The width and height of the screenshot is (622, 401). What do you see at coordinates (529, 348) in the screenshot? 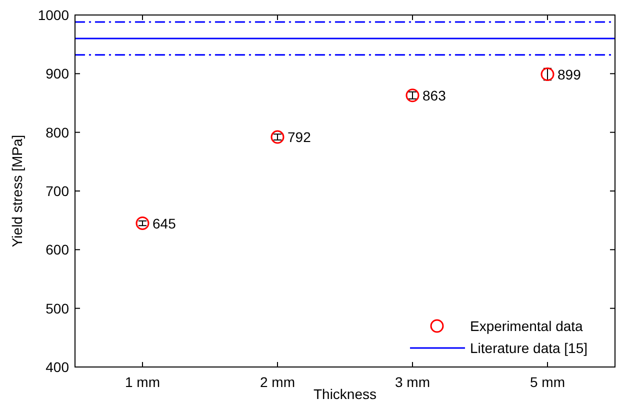
I see `legend-label: Literature data [15]` at bounding box center [529, 348].